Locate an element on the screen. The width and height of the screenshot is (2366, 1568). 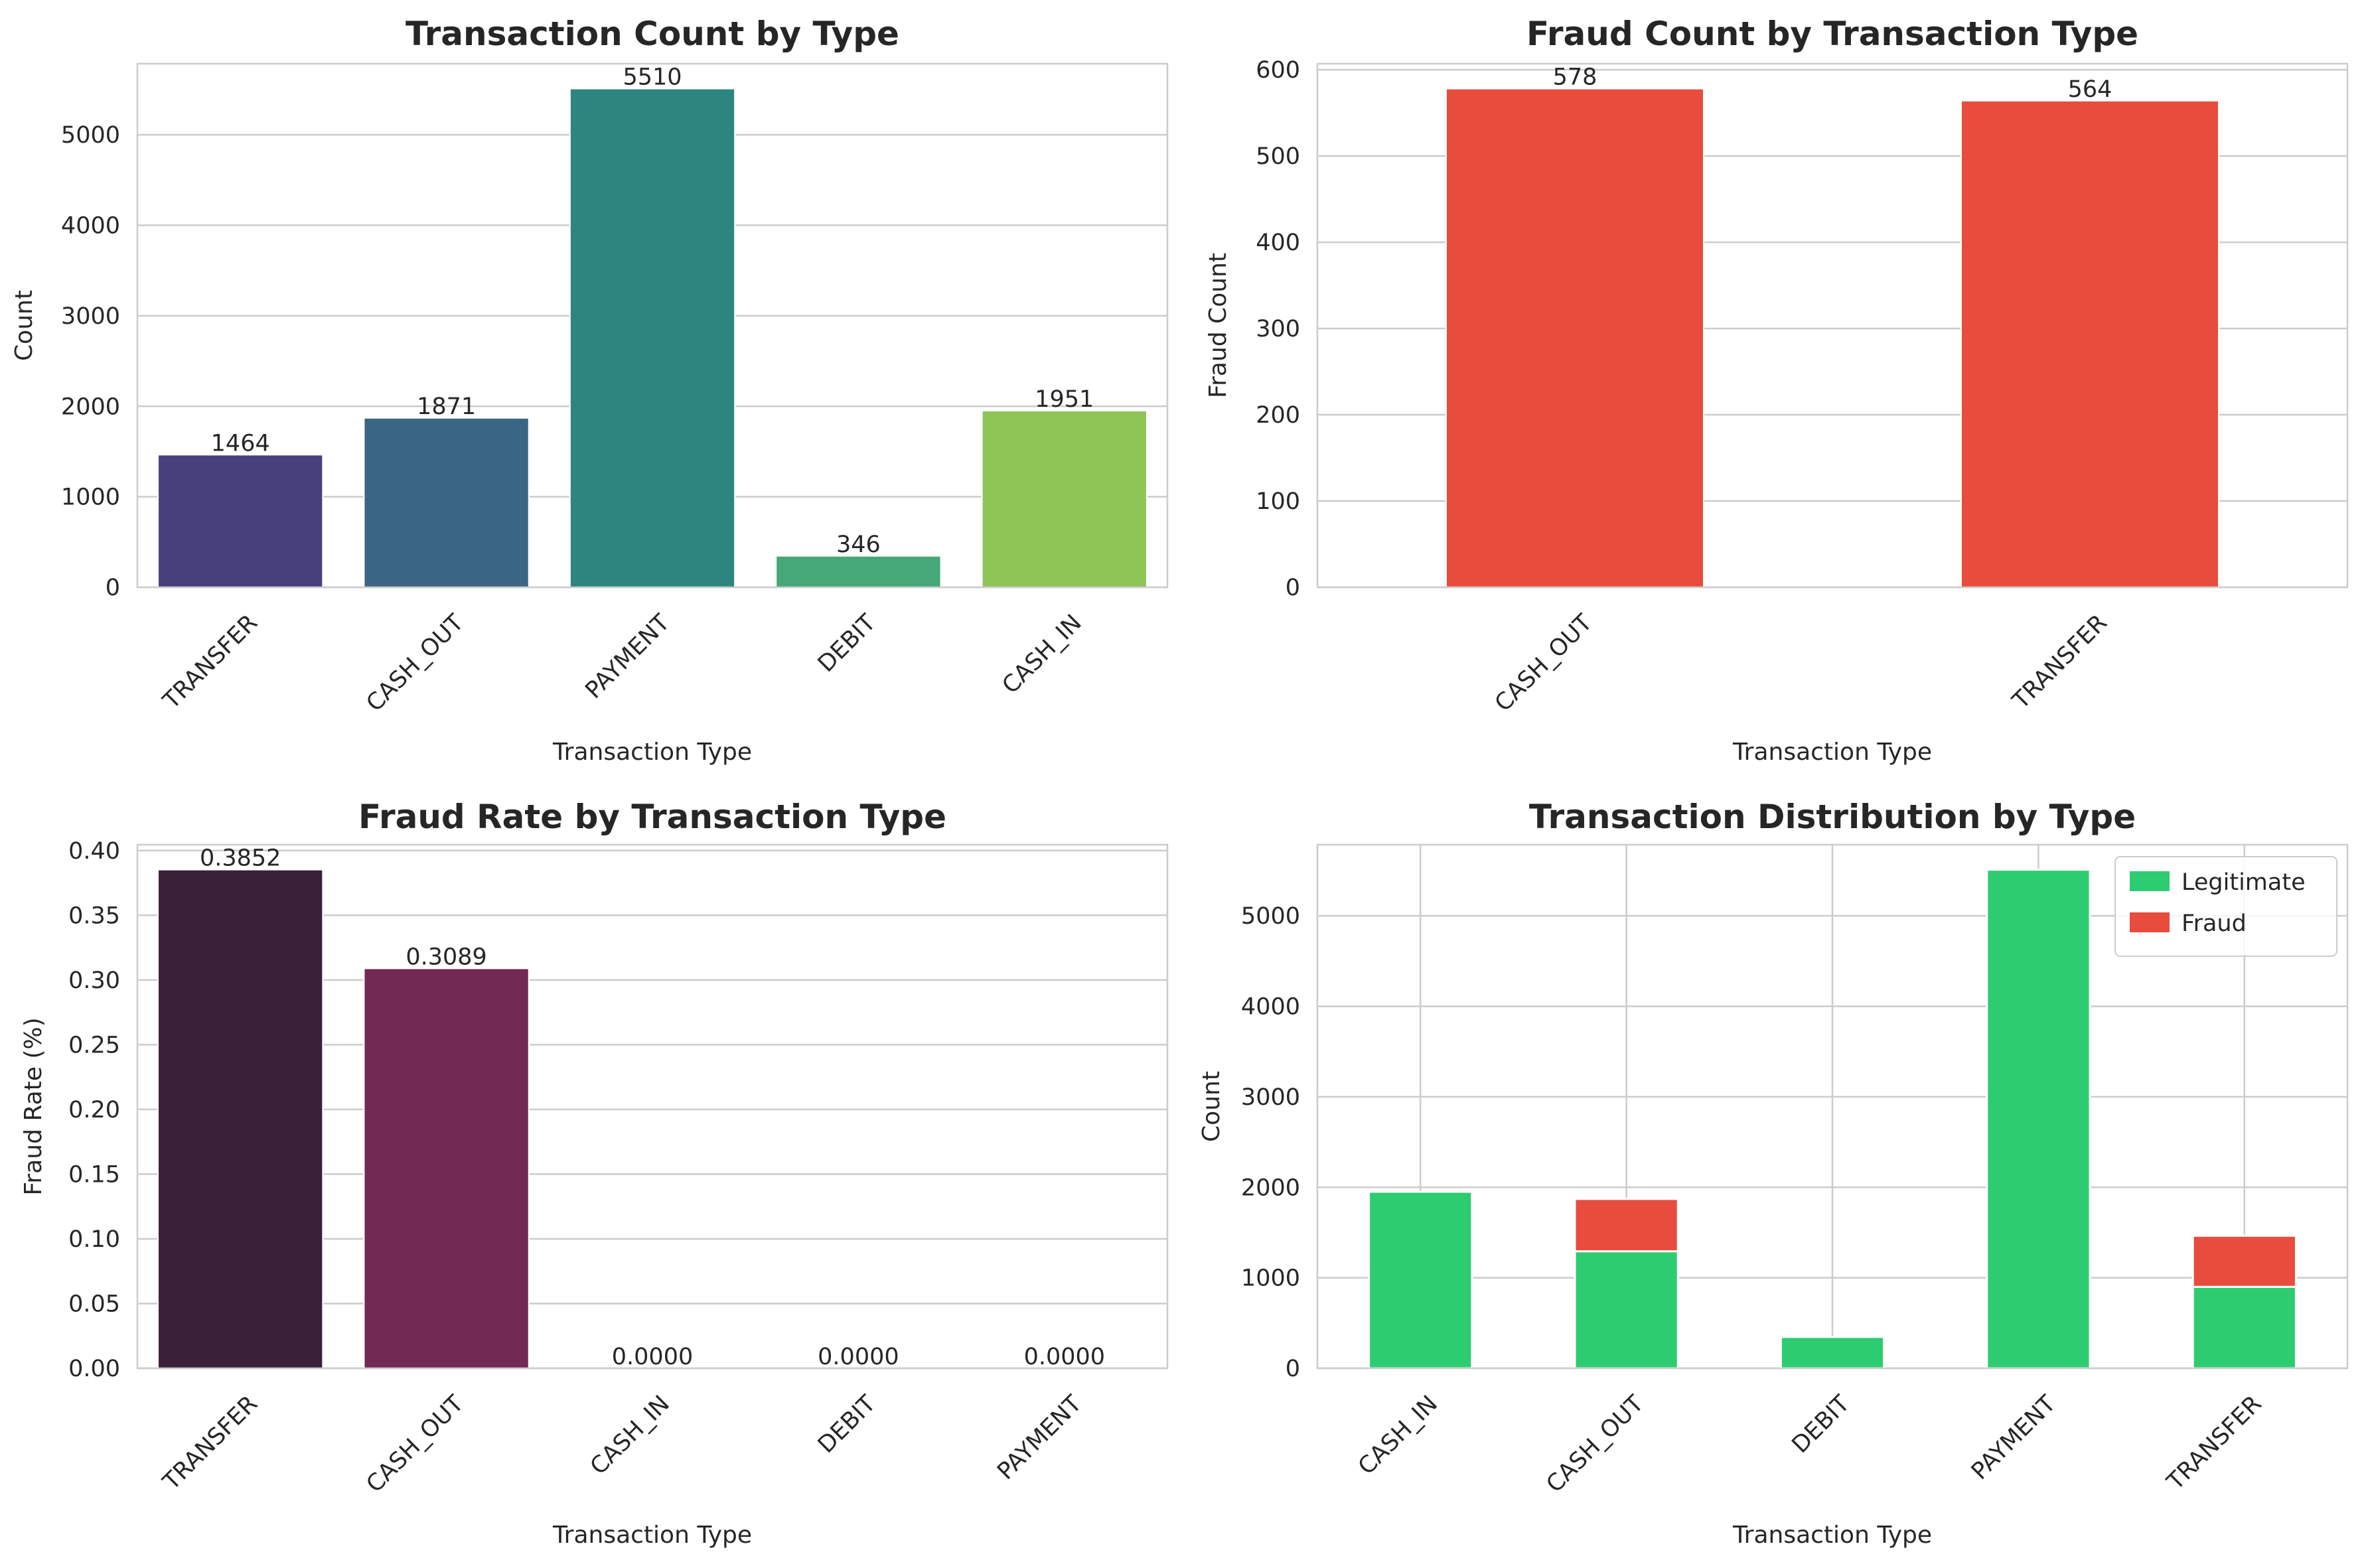
data-label: 564 is located at coordinates (2090, 89).